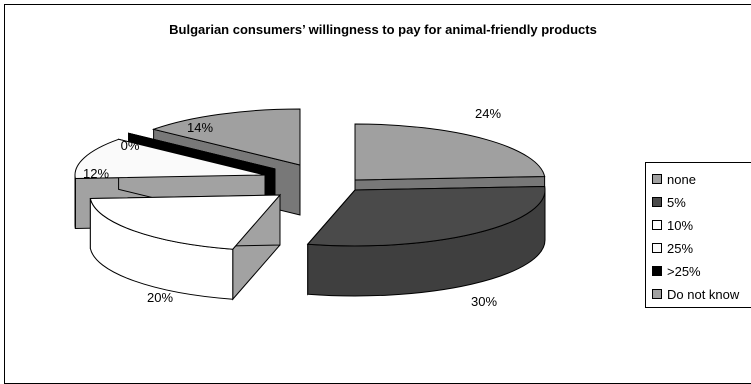 The width and height of the screenshot is (751, 384). I want to click on data-label-1: 30%, so click(484, 301).